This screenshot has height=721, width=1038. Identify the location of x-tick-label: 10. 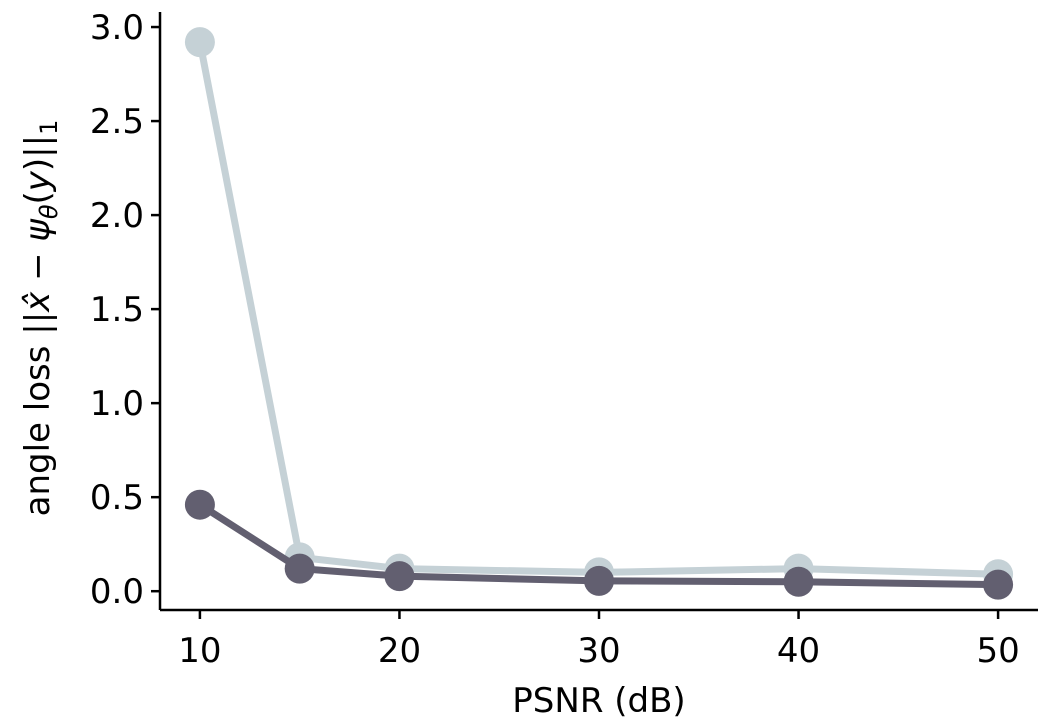
(199, 651).